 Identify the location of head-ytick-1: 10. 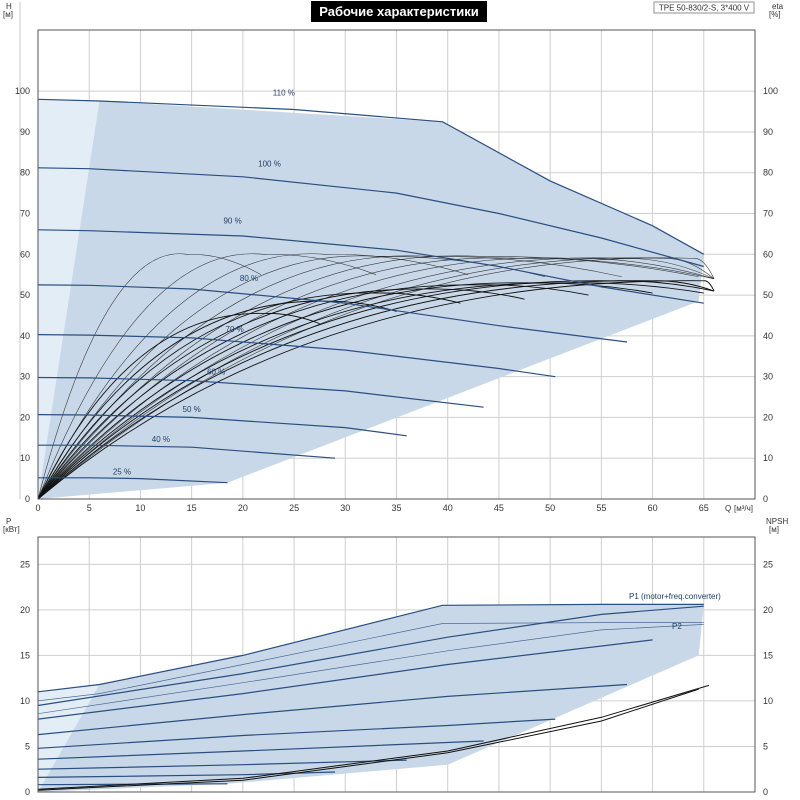
(25, 458).